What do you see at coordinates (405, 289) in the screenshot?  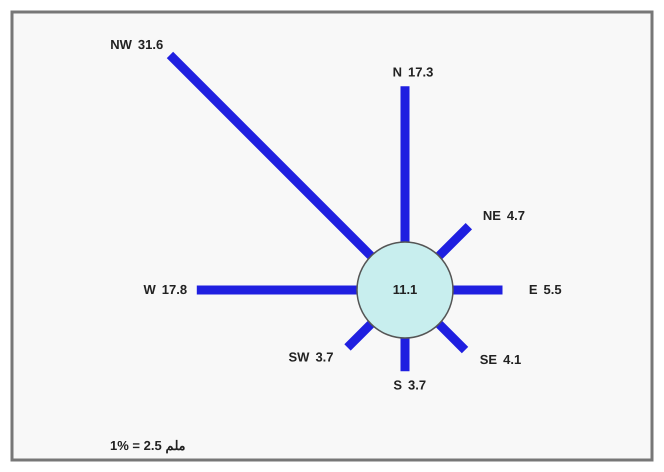 I see `text: 11.1` at bounding box center [405, 289].